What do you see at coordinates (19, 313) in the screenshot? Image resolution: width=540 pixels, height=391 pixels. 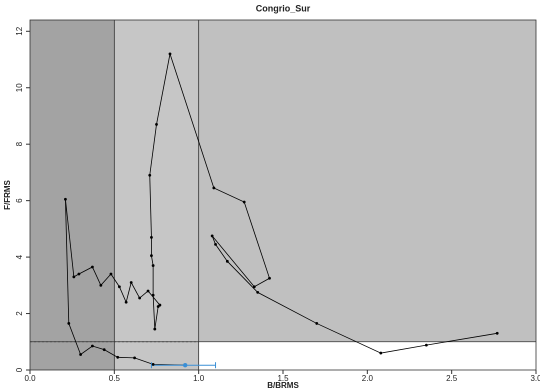 I see `y-tick-label: 2` at bounding box center [19, 313].